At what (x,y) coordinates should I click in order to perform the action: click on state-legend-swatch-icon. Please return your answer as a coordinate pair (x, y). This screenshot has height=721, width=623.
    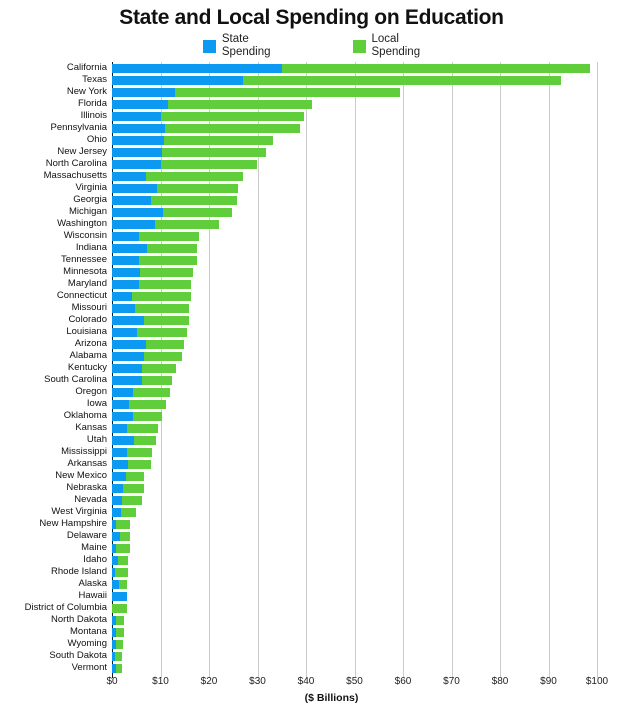
    Looking at the image, I should click on (209, 46).